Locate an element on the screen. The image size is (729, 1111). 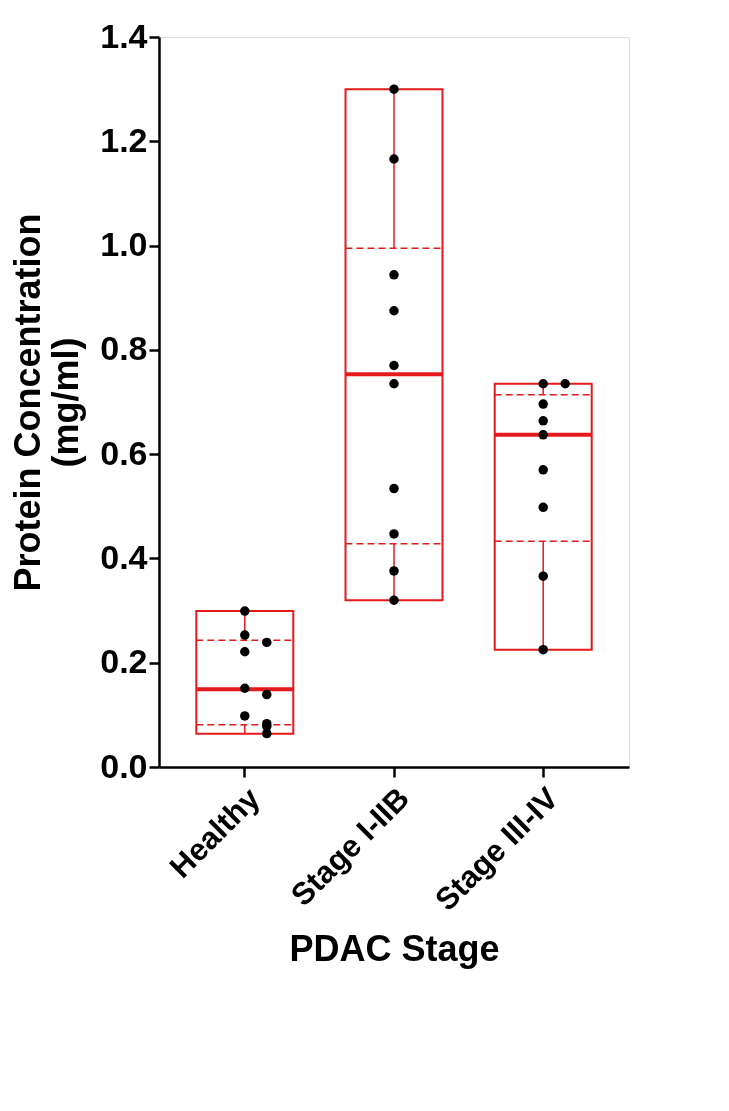
y-tick-label: 0.6 is located at coordinates (124, 452).